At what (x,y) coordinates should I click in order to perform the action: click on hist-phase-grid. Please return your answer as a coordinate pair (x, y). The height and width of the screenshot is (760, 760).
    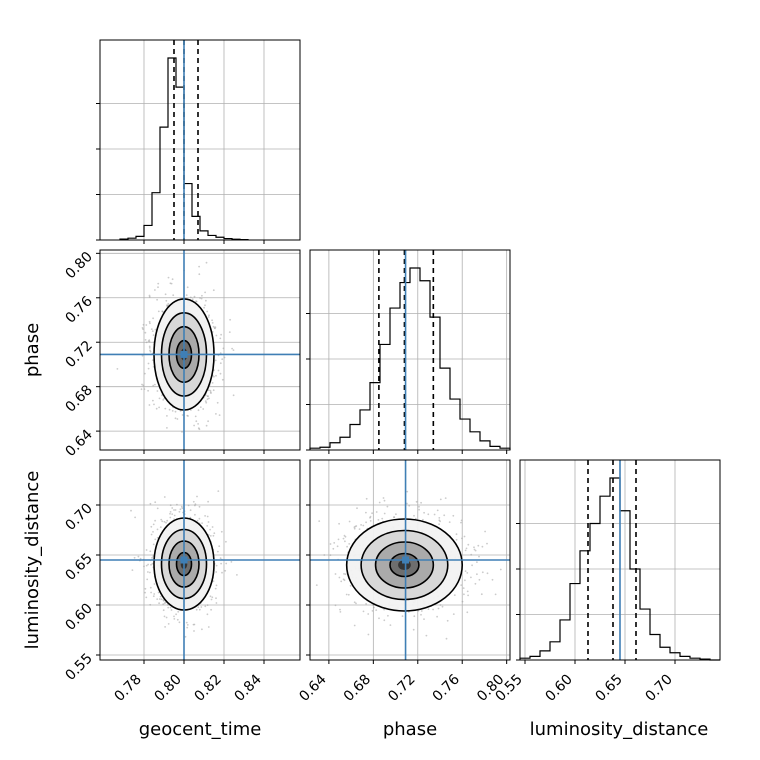
    Looking at the image, I should click on (410, 350).